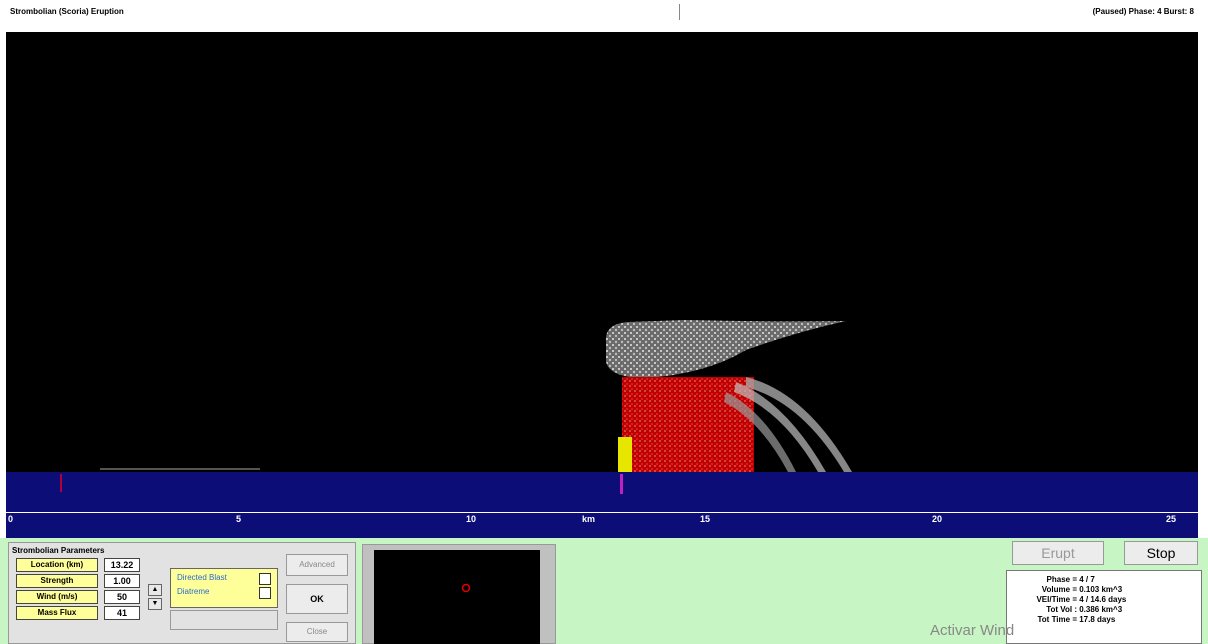 This screenshot has height=644, width=1208. Describe the element at coordinates (202, 577) in the screenshot. I see `directed-blast-label: Directed Blast` at that location.